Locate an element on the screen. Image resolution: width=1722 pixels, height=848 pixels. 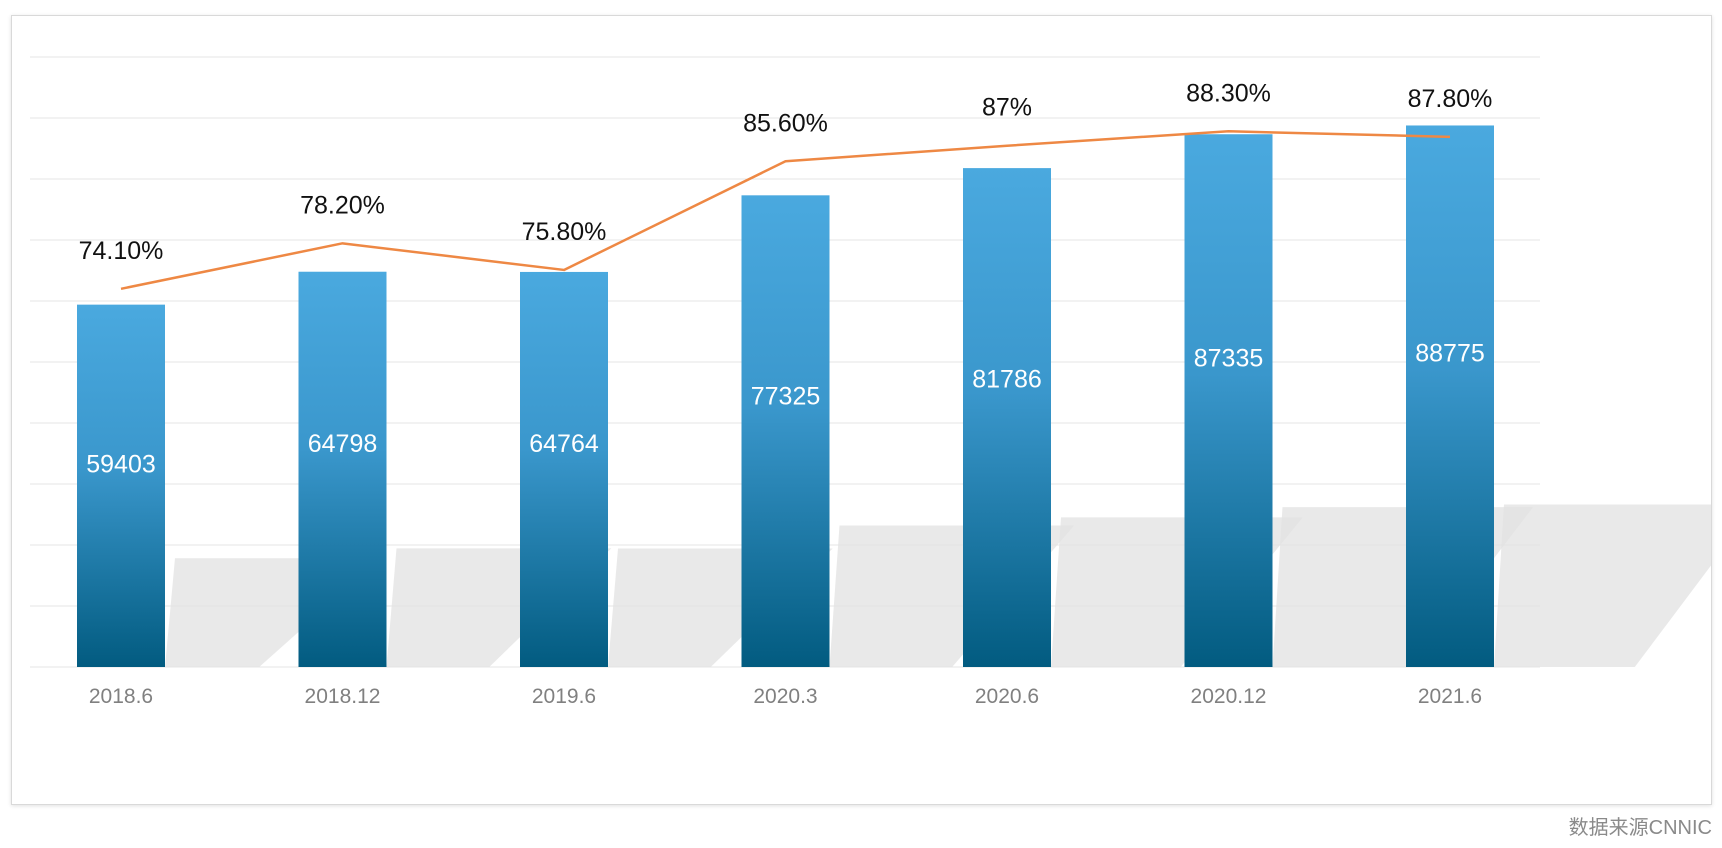
bar-value-label: 87335 is located at coordinates (1229, 359).